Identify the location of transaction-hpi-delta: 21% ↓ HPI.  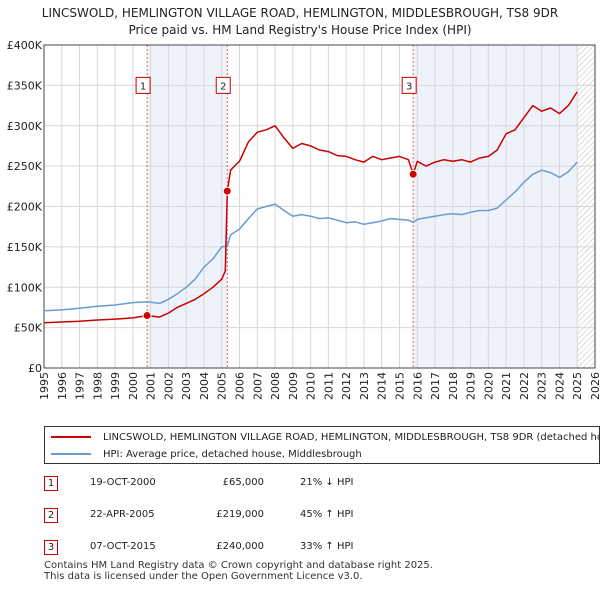
(327, 482).